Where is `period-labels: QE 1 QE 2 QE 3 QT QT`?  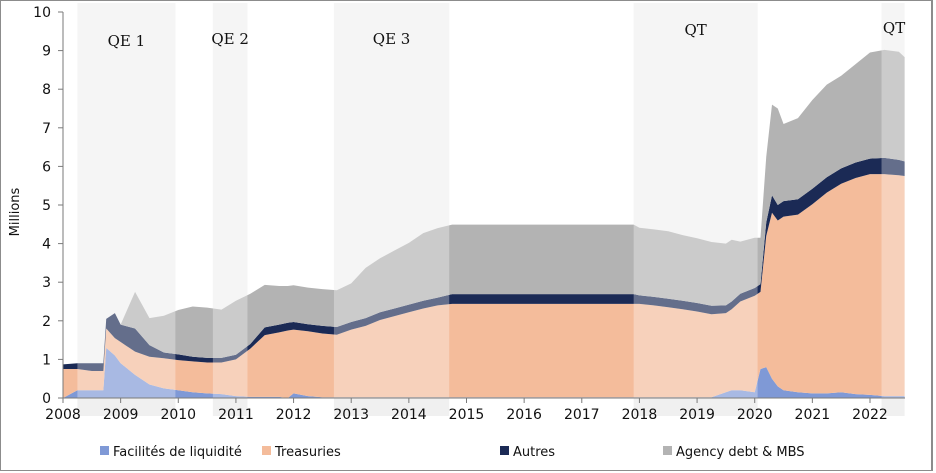
period-labels: QE 1 QE 2 QE 3 QT QT is located at coordinates (507, 34).